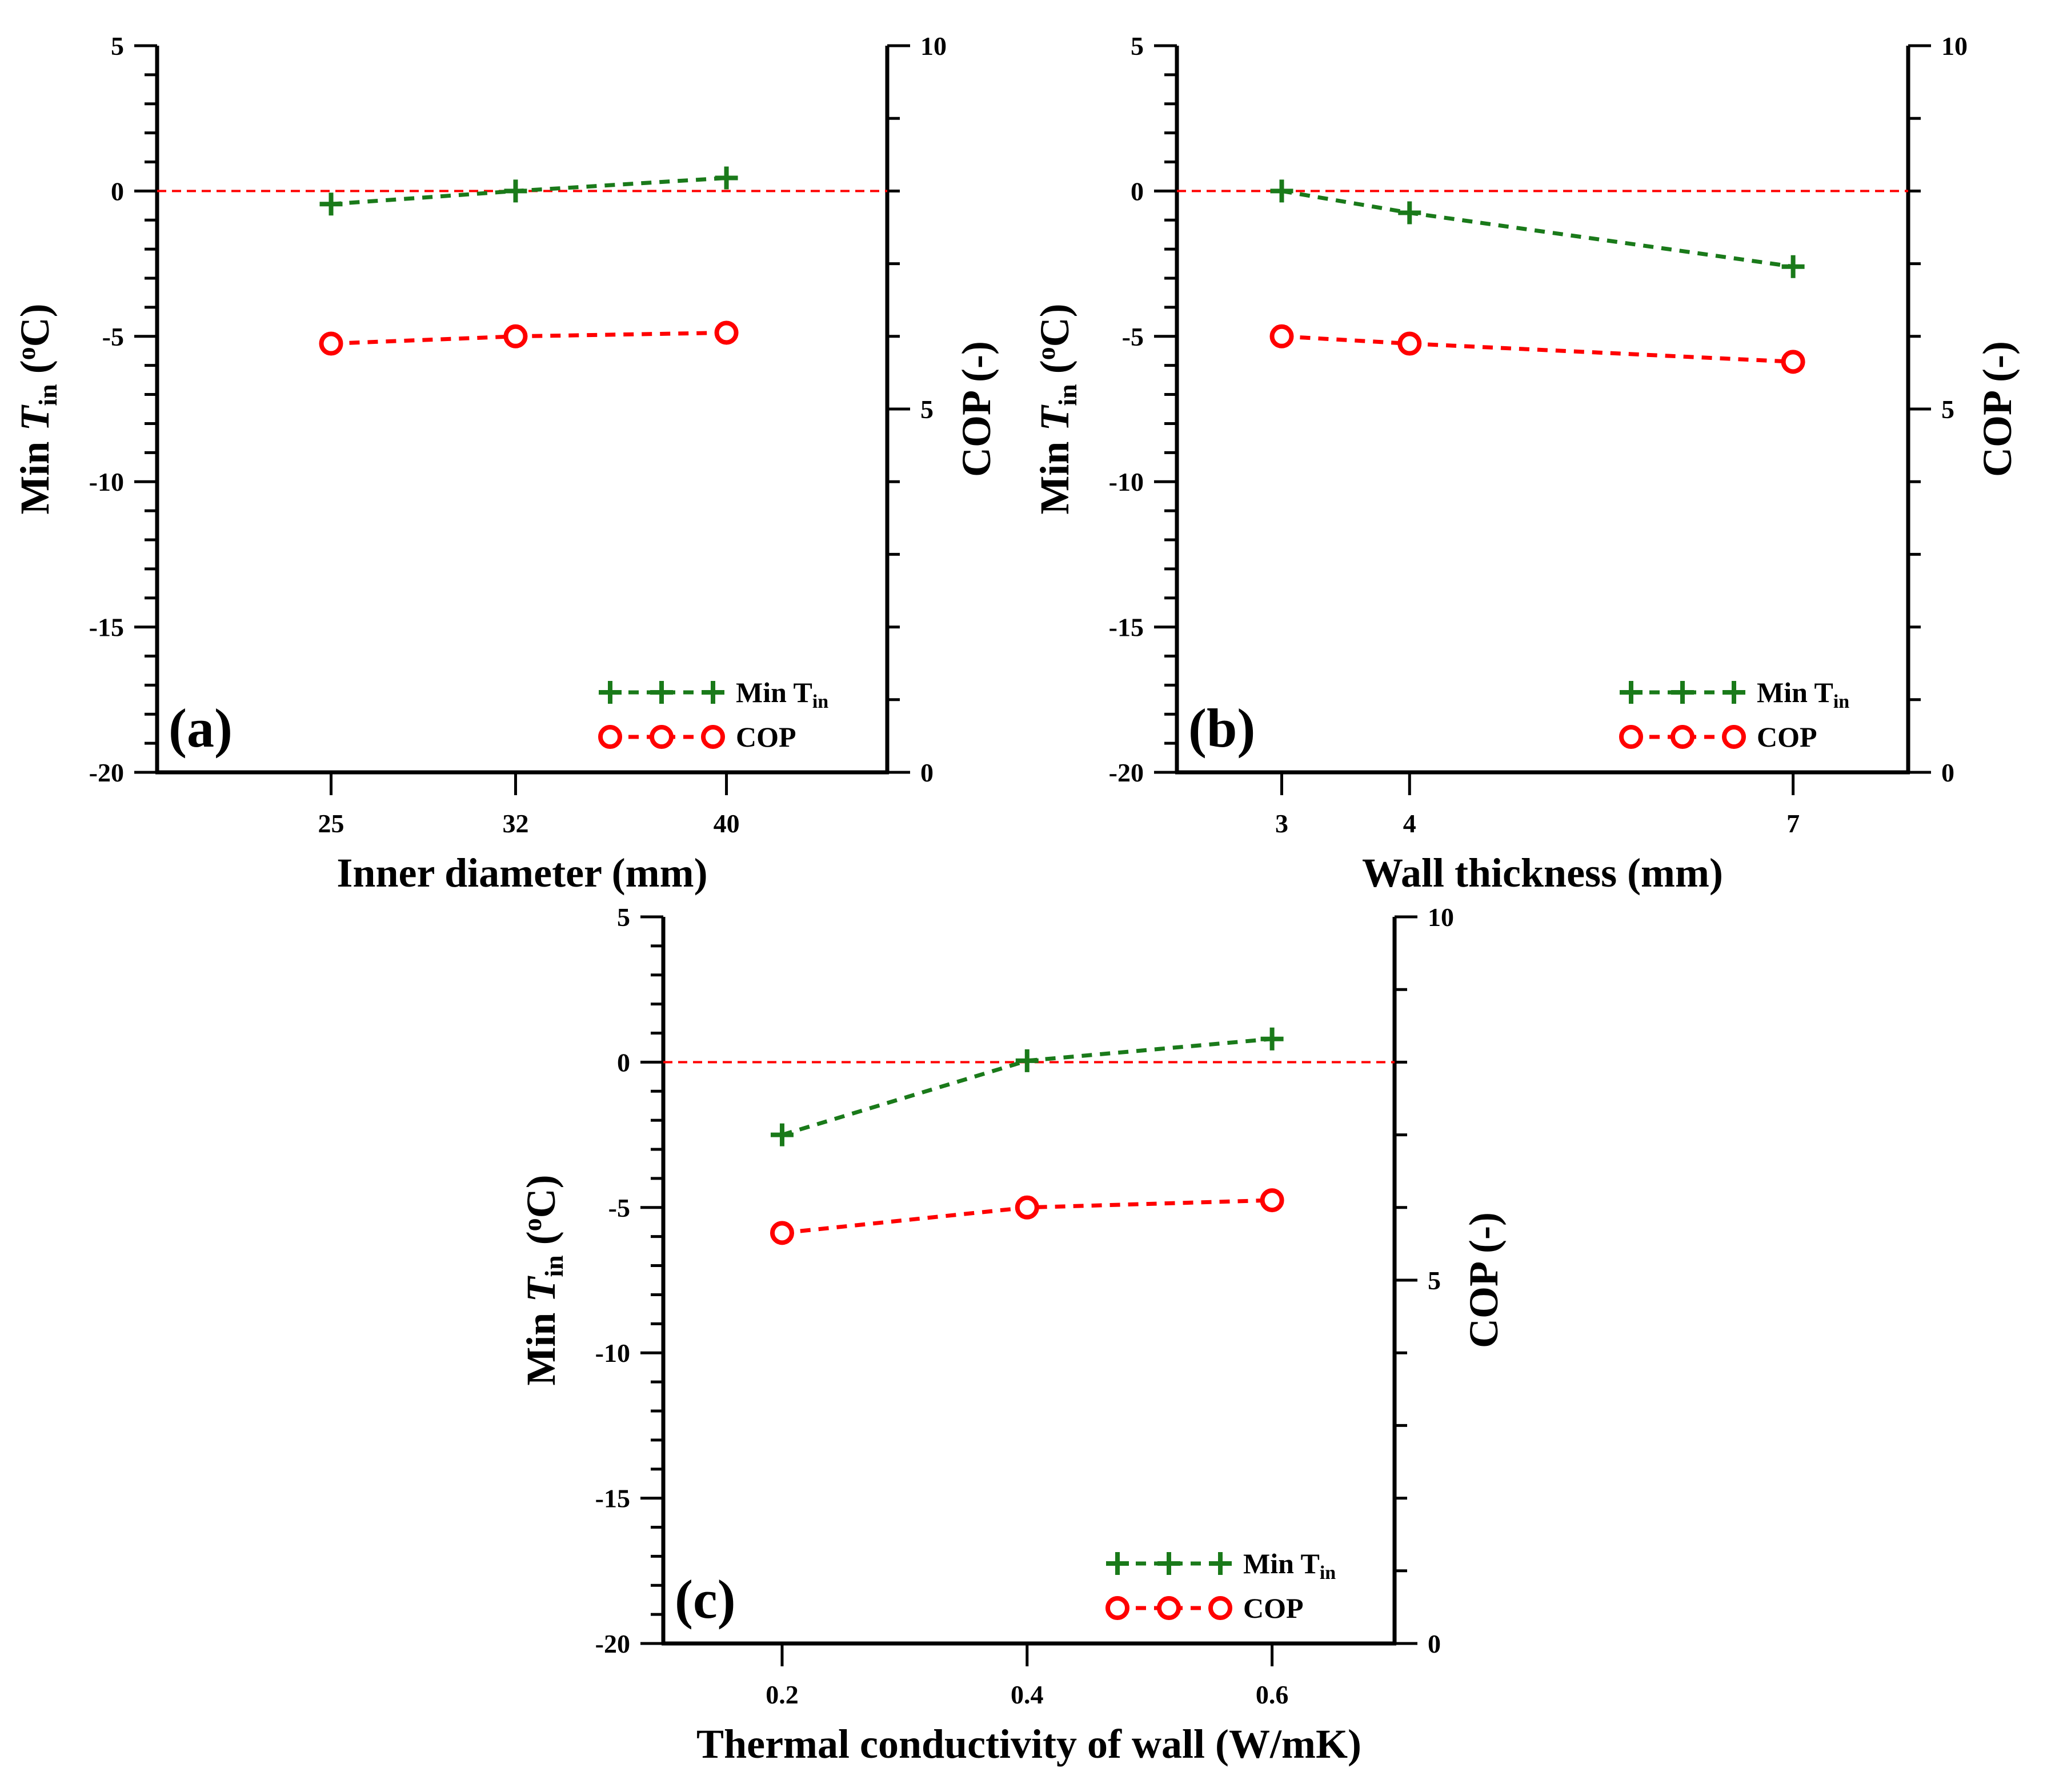  Describe the element at coordinates (705, 1600) in the screenshot. I see `panel-label: (c)` at that location.